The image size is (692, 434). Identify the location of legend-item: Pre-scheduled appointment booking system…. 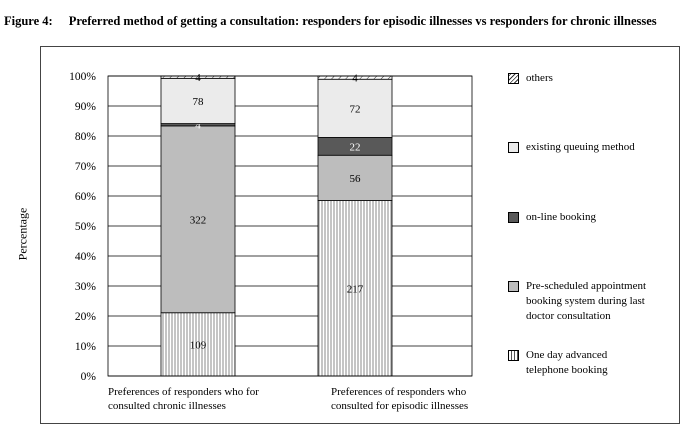
(587, 301).